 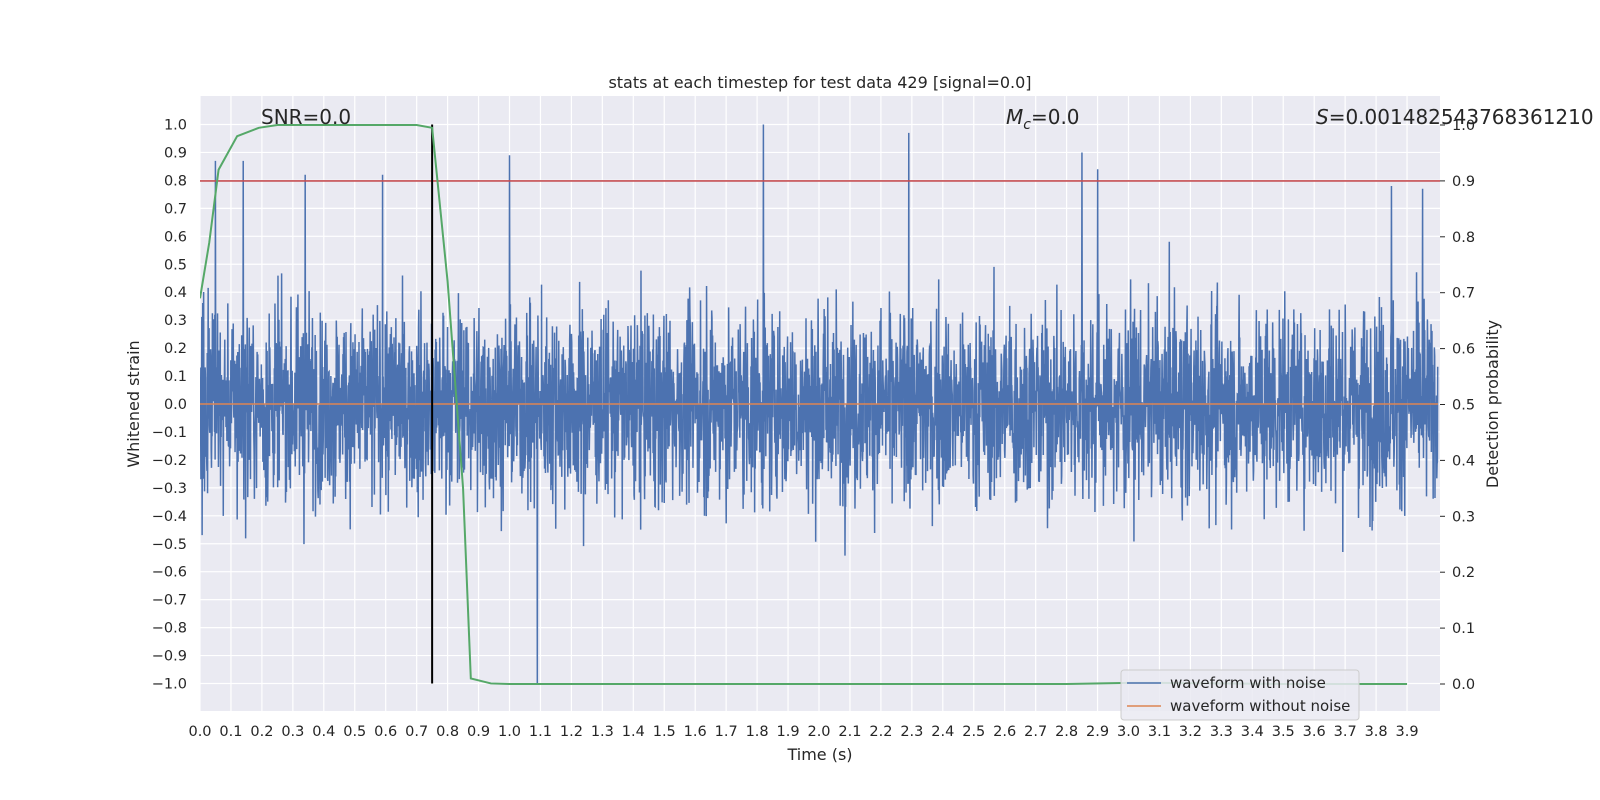 I want to click on y-tick-label: 0.9, so click(x=175, y=153).